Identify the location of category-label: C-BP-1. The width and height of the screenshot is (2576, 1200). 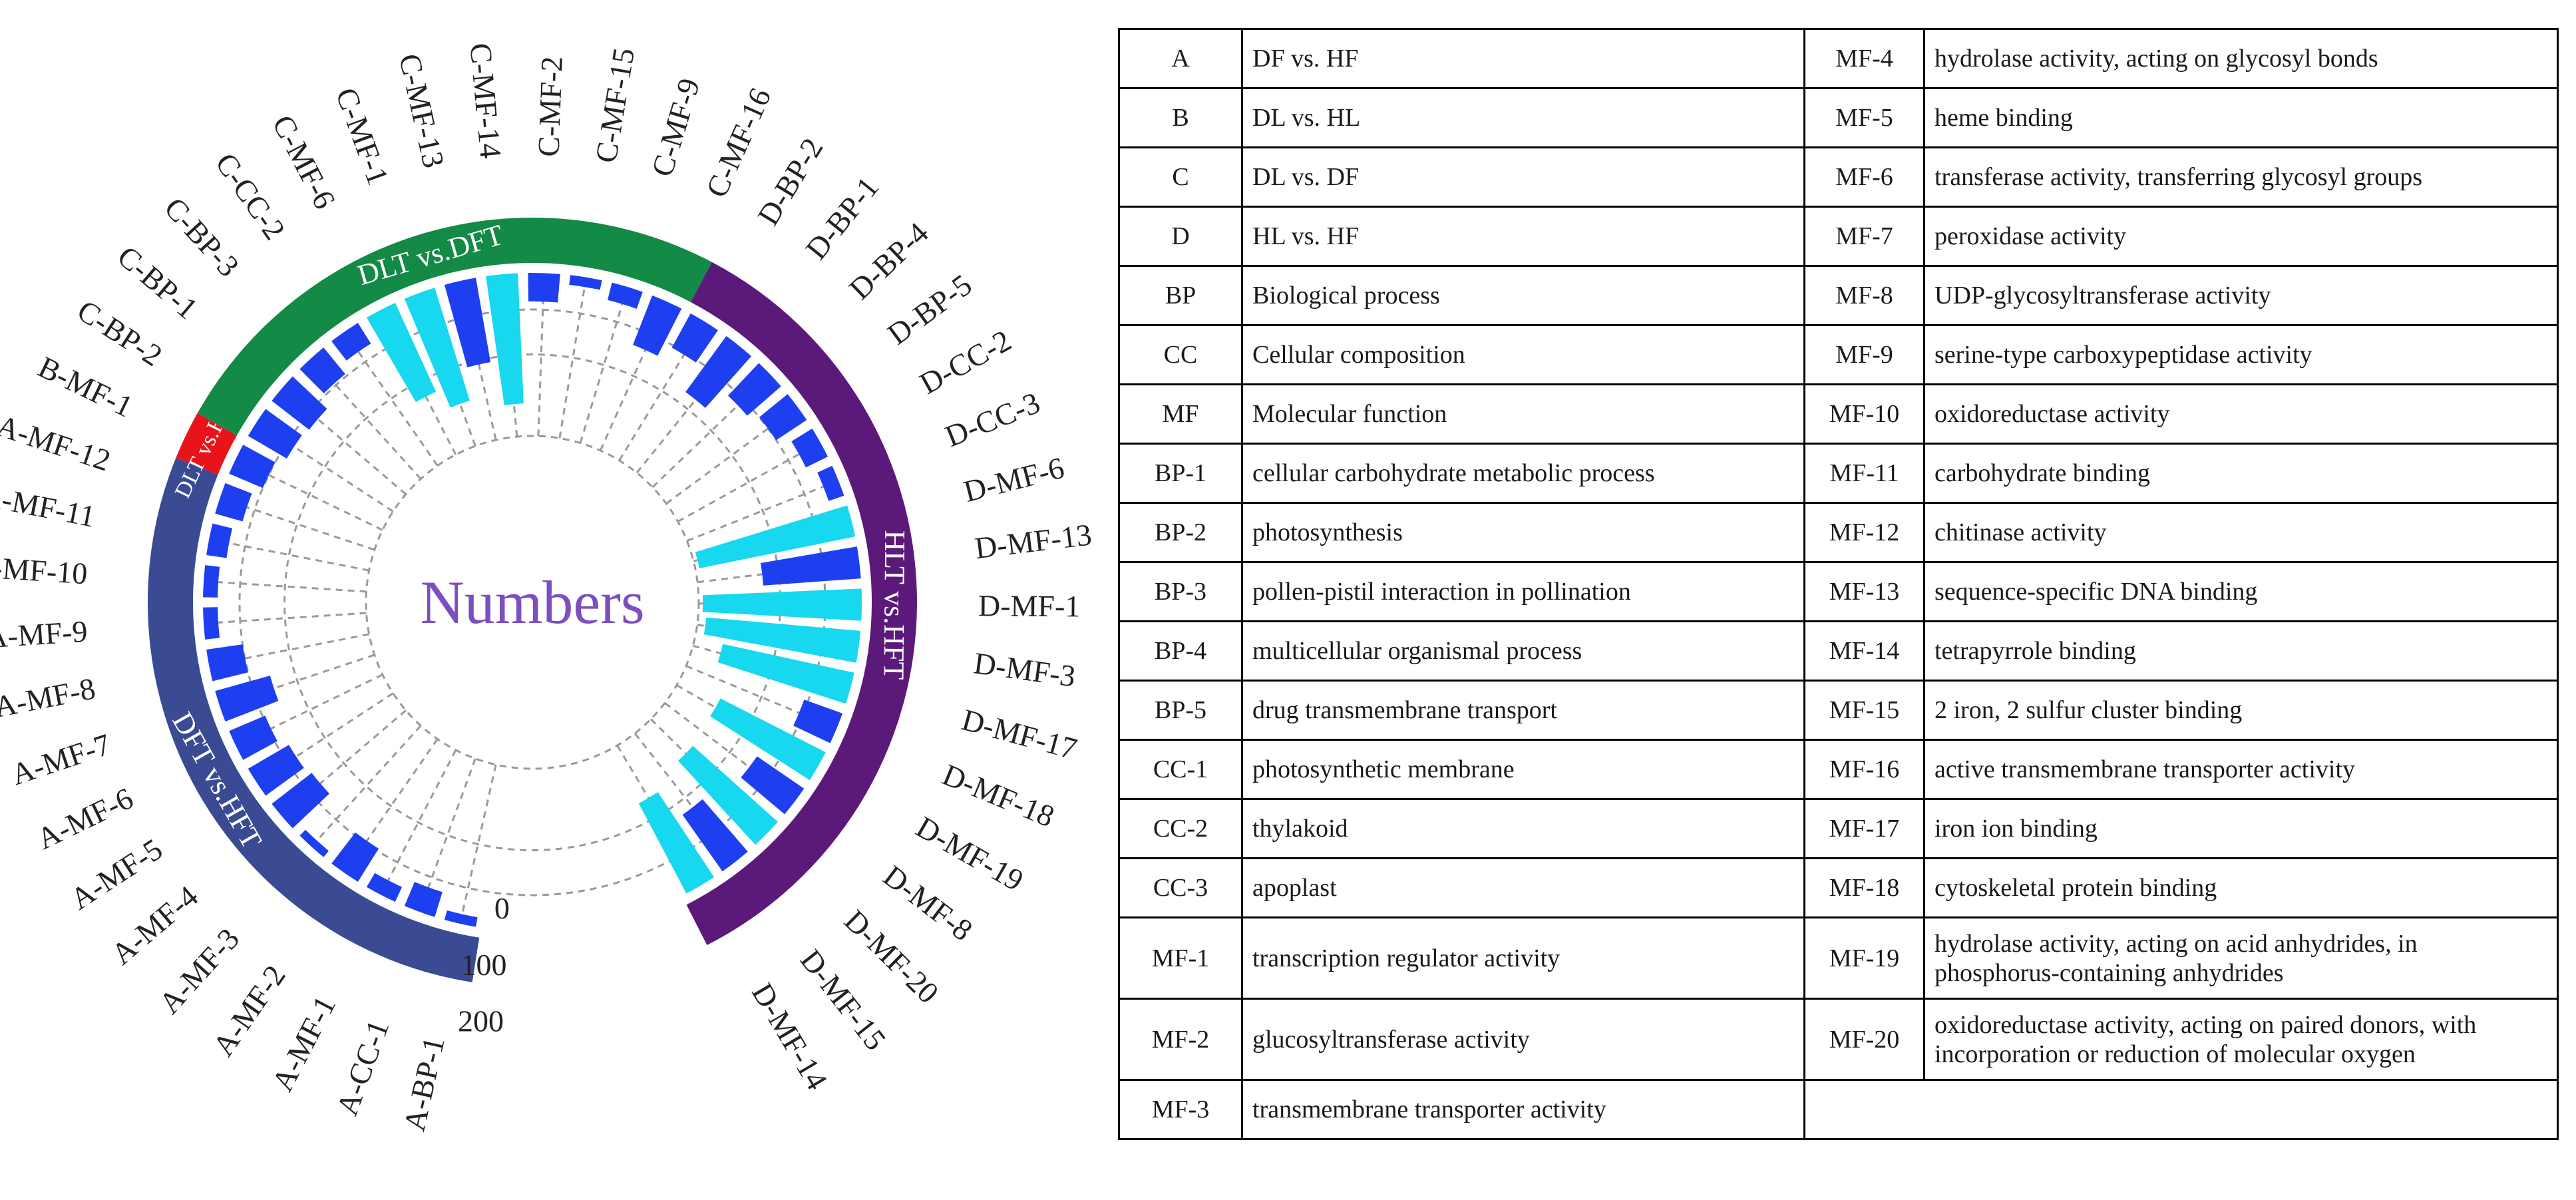
(157, 282).